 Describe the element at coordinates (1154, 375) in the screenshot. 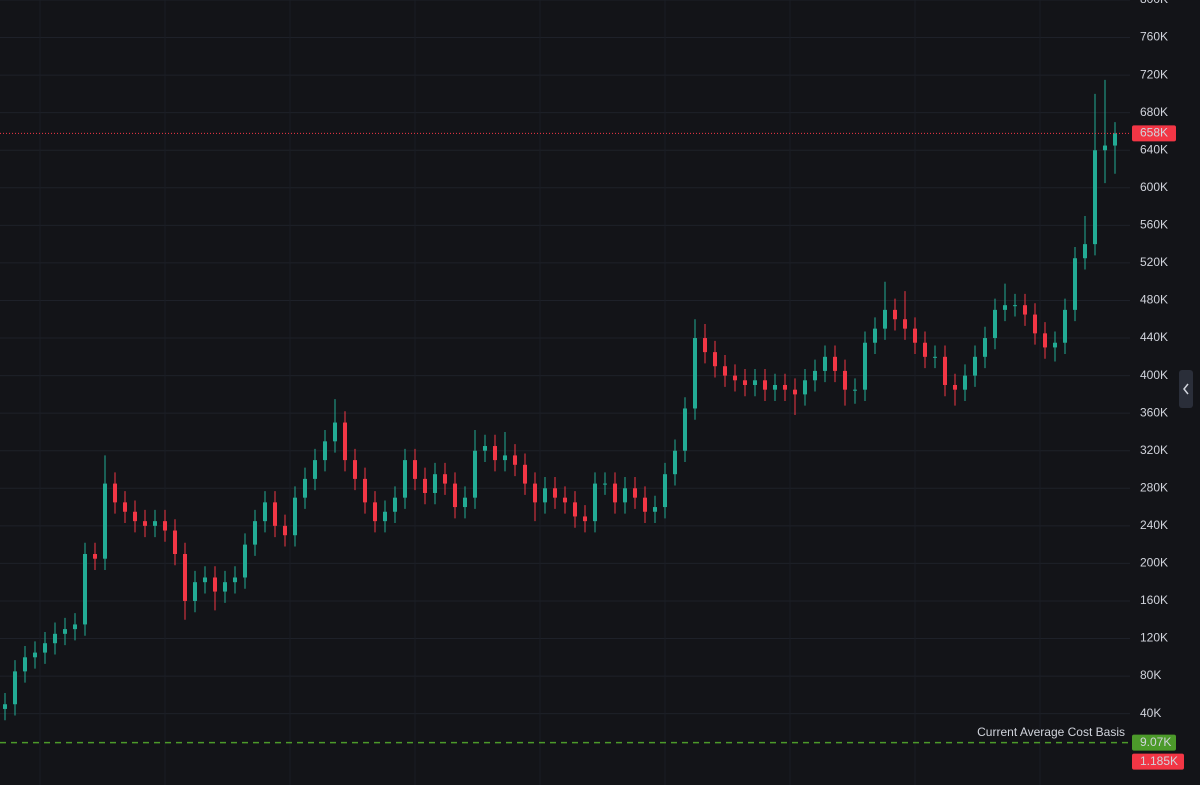

I see `y-tick-label: 400K` at that location.